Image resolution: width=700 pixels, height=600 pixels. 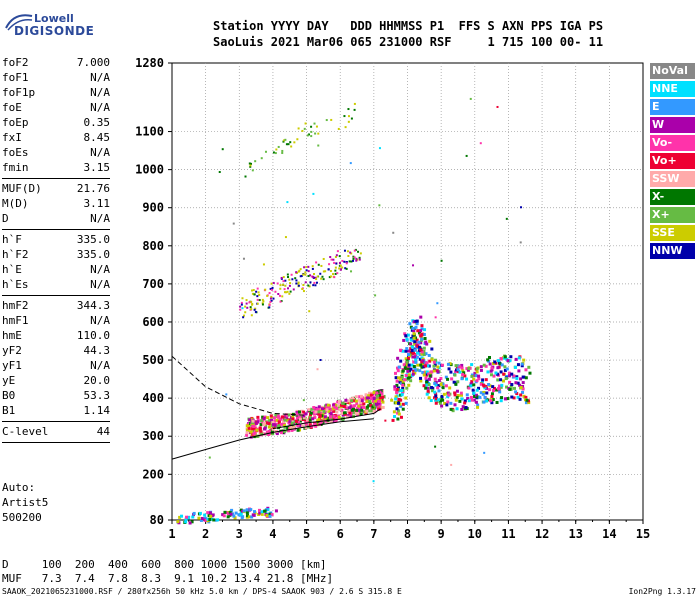 What do you see at coordinates (672, 89) in the screenshot?
I see `legend-entry: NNE` at bounding box center [672, 89].